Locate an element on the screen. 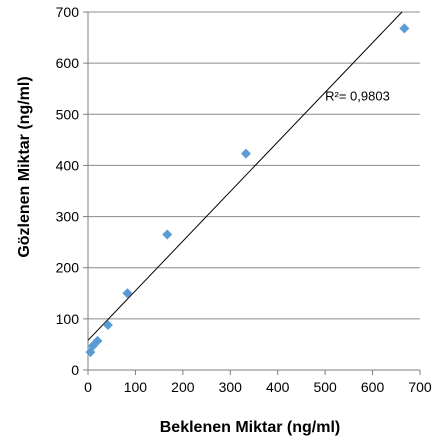 The height and width of the screenshot is (444, 440). x-tick-label: 600 is located at coordinates (373, 387).